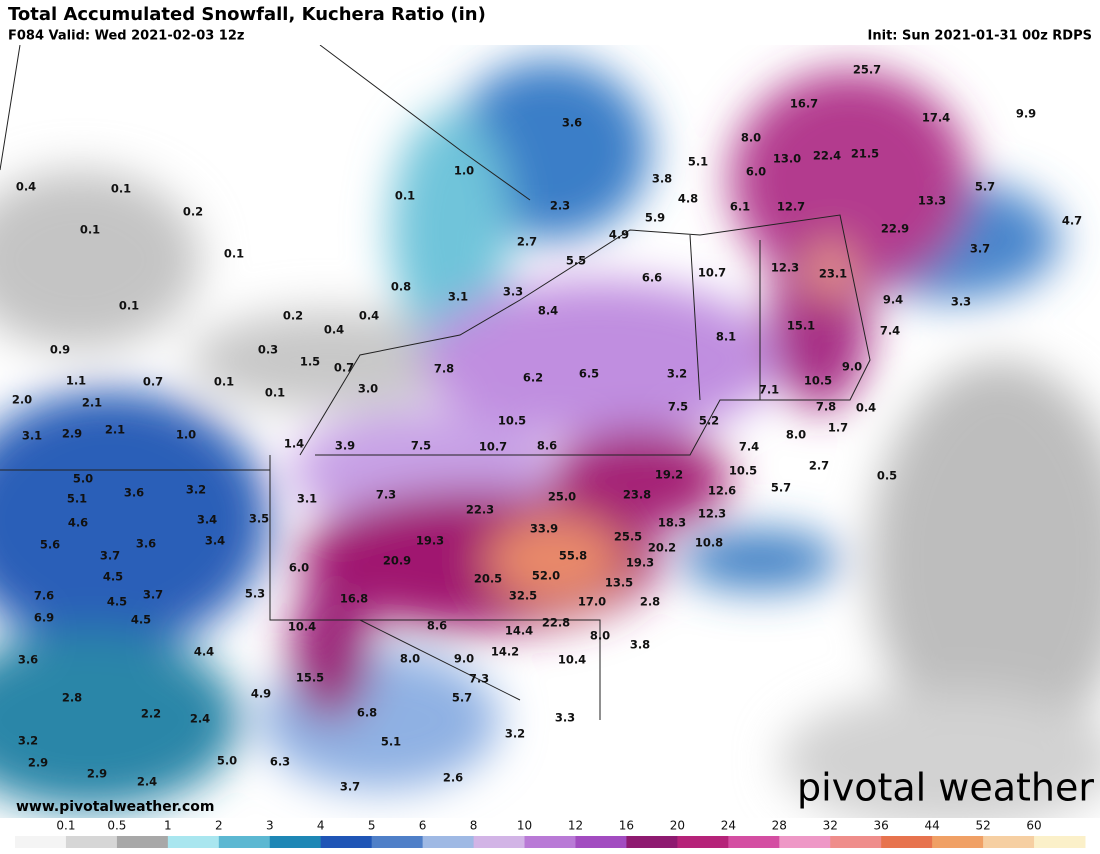 The image size is (1100, 854). What do you see at coordinates (895, 229) in the screenshot?
I see `snow-label: 22.9` at bounding box center [895, 229].